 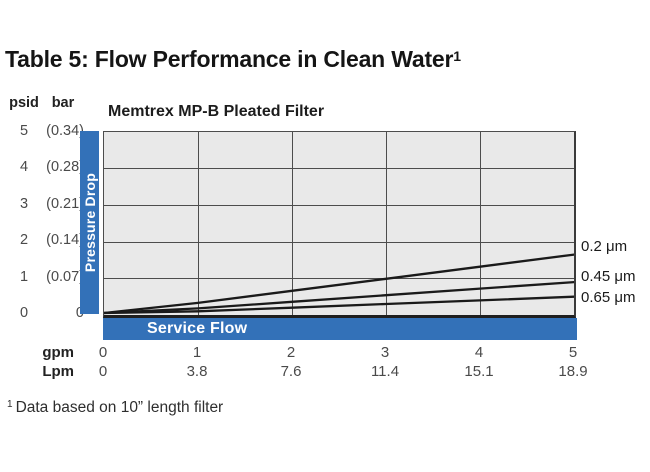 I want to click on x-tick-lpm: 18.9, so click(x=573, y=371).